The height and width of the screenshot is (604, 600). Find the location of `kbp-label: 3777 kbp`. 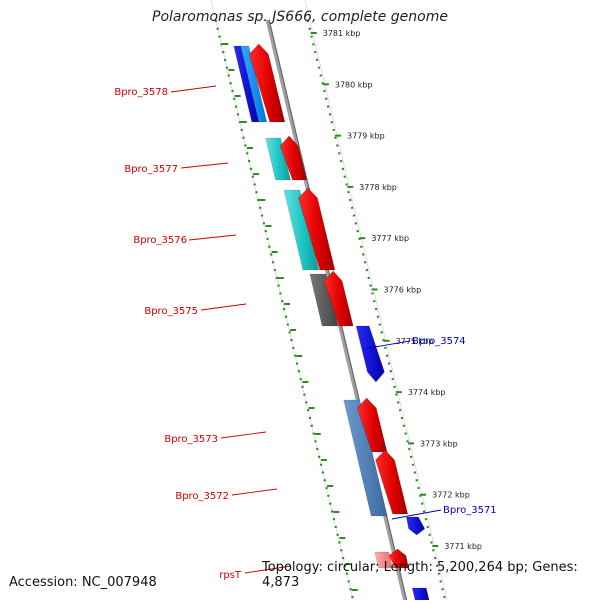

kbp-label: 3777 kbp is located at coordinates (390, 238).